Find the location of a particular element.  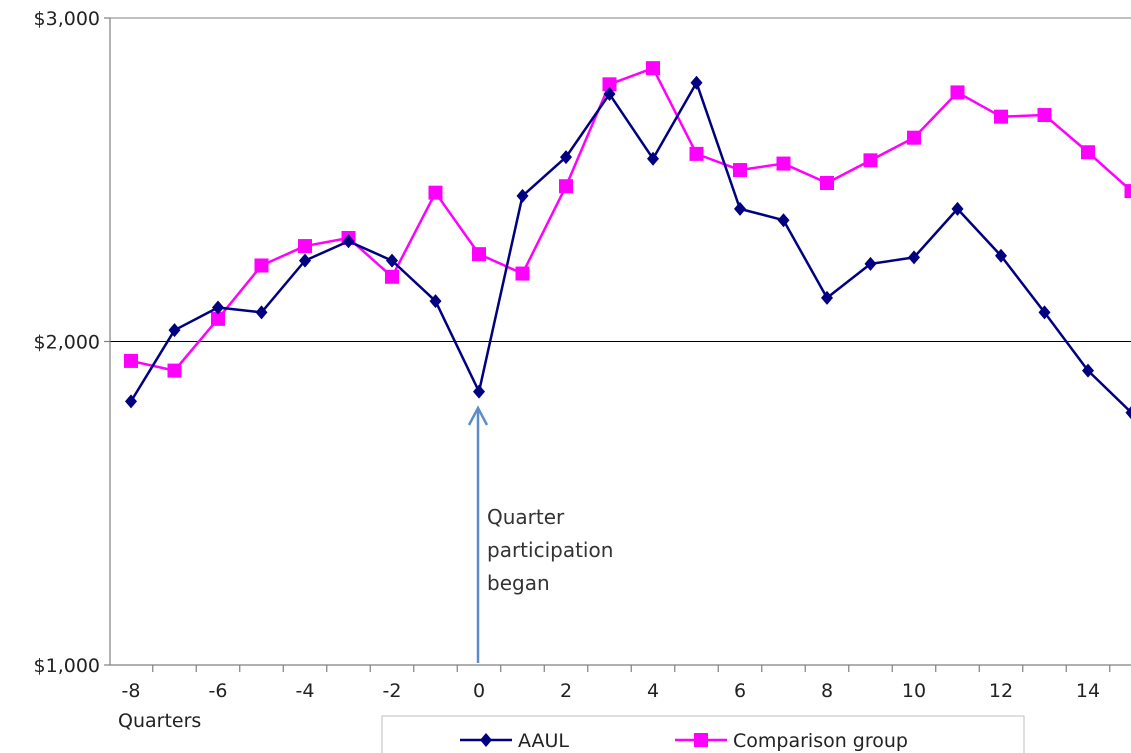

annotation-line-3: began is located at coordinates (518, 583).